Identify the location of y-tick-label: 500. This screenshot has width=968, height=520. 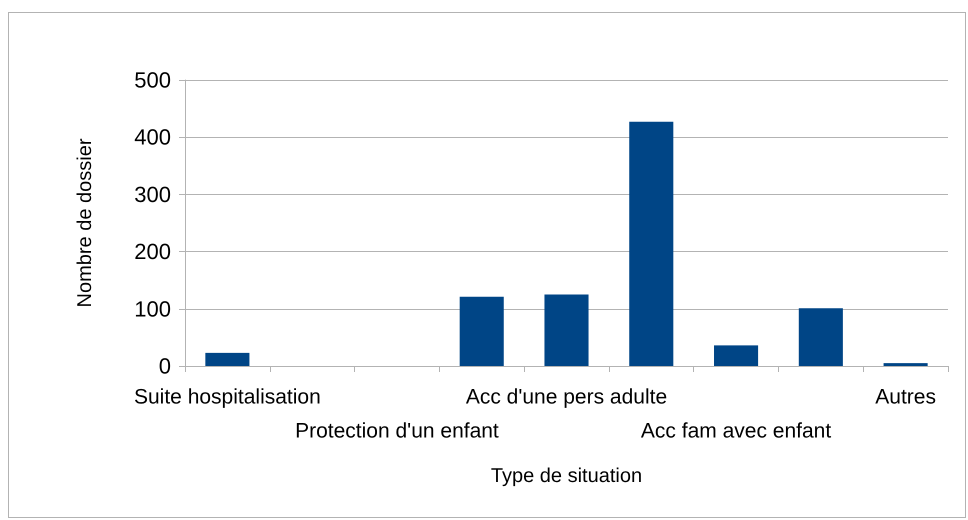
(152, 80).